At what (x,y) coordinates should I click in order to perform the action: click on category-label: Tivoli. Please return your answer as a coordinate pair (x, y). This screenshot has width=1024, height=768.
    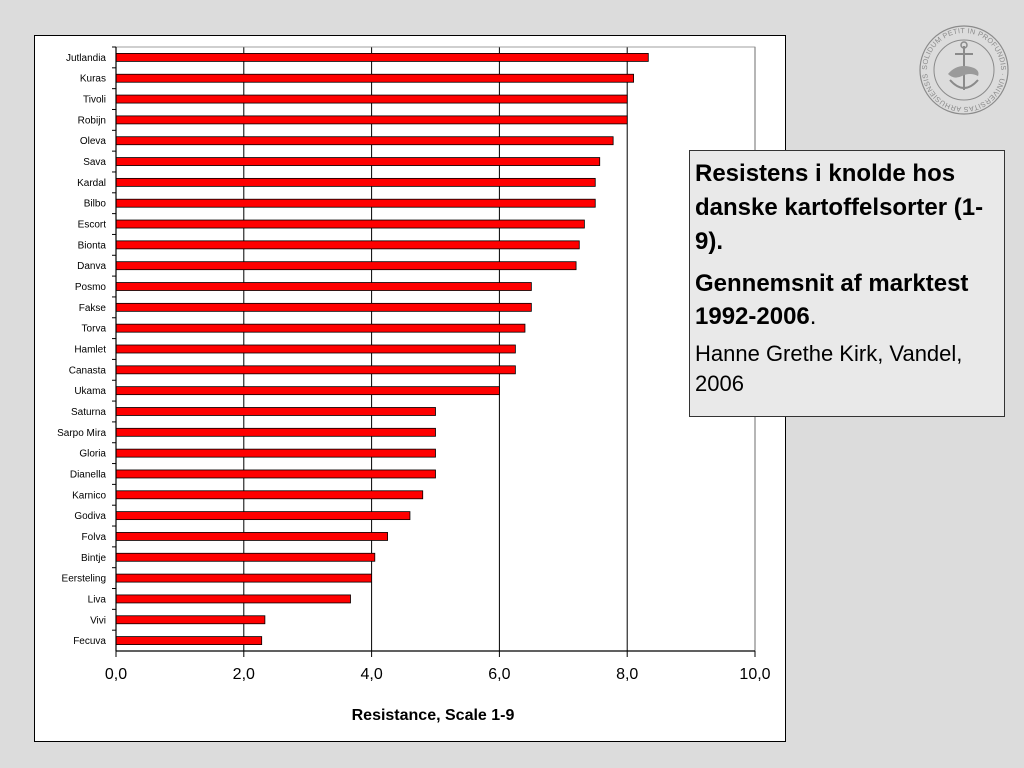
    Looking at the image, I should click on (94, 100).